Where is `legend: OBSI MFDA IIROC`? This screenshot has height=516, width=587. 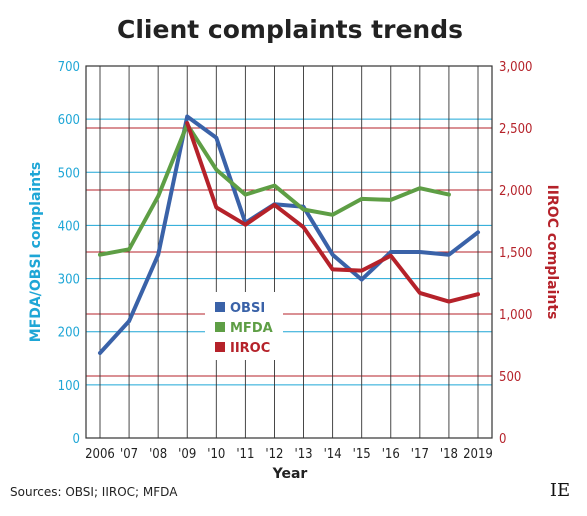
legend: OBSI MFDA IIROC is located at coordinates (244, 326).